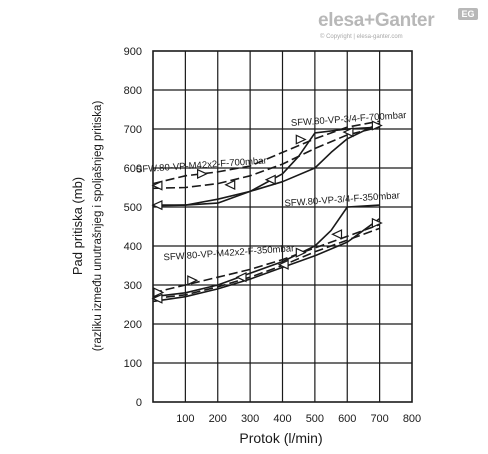 This screenshot has height=454, width=488. I want to click on y-tick-label: 100, so click(133, 364).